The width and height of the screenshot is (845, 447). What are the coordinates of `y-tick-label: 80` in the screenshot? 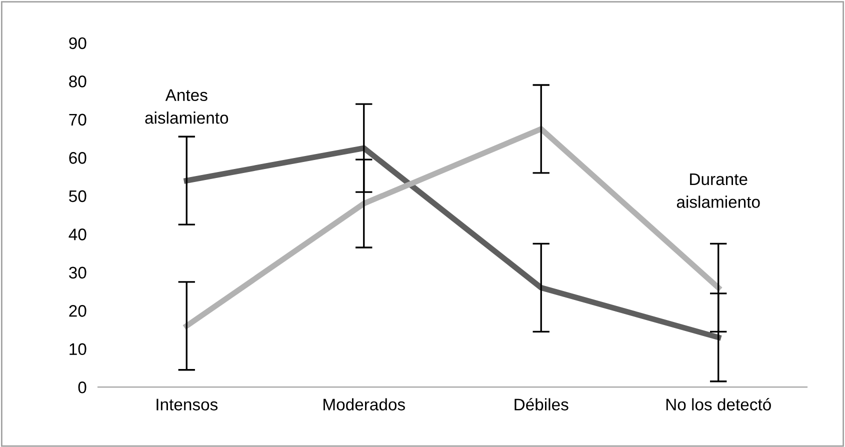 It's located at (77, 82).